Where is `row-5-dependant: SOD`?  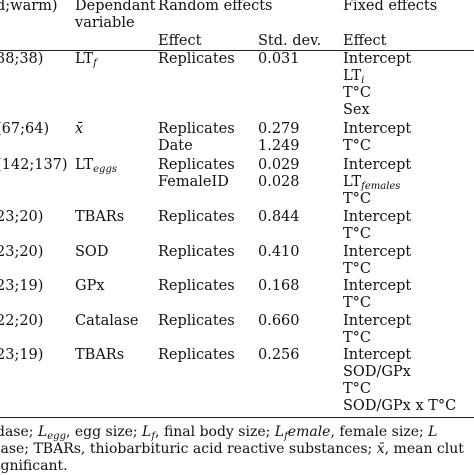 row-5-dependant: SOD is located at coordinates (92, 252).